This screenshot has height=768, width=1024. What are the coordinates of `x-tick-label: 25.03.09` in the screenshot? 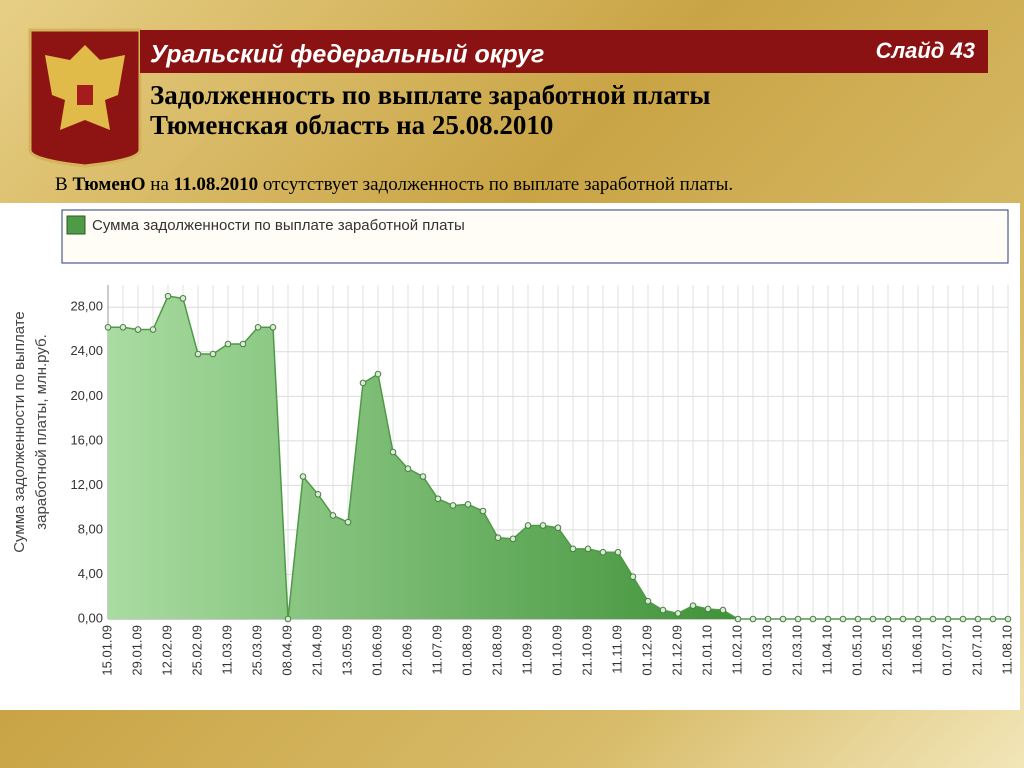 It's located at (256, 650).